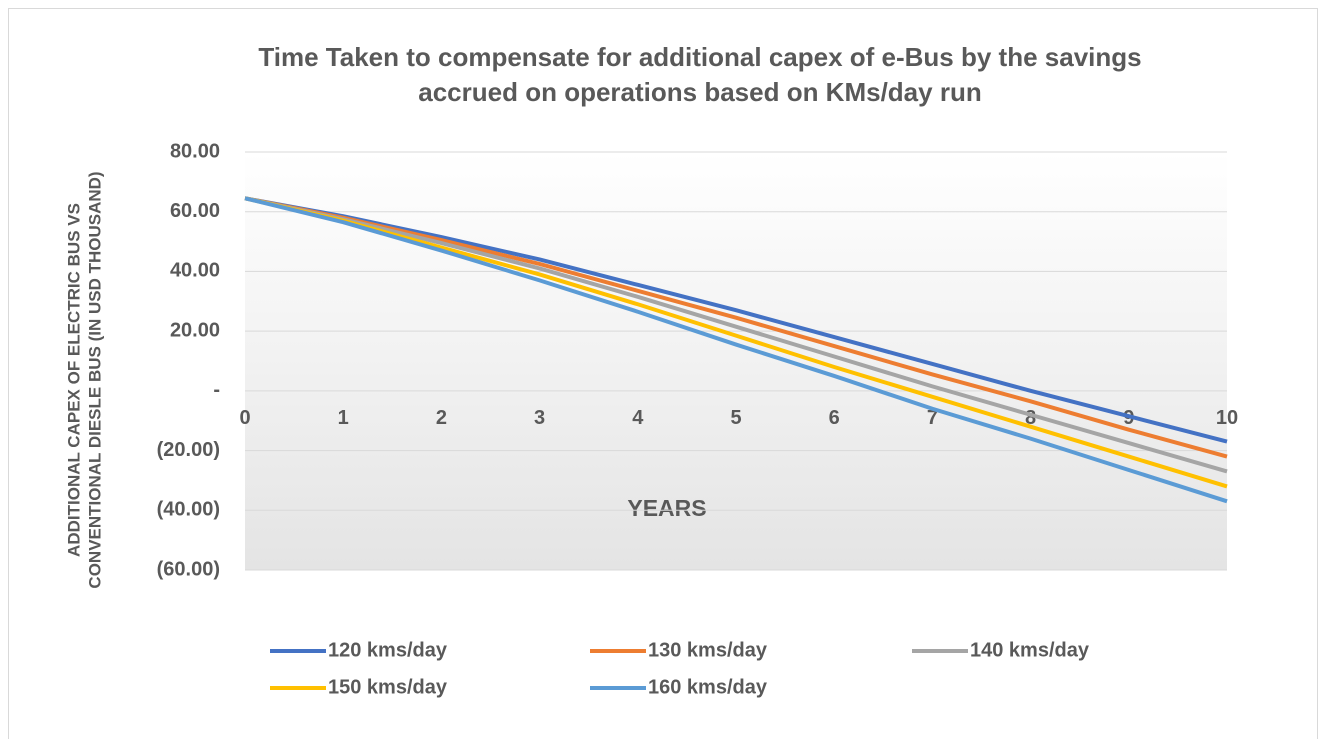 This screenshot has width=1323, height=744. I want to click on y-axis-title: ADDITIONAL CAPEX OF ELECTRIC BUS VS, so click(73, 380).